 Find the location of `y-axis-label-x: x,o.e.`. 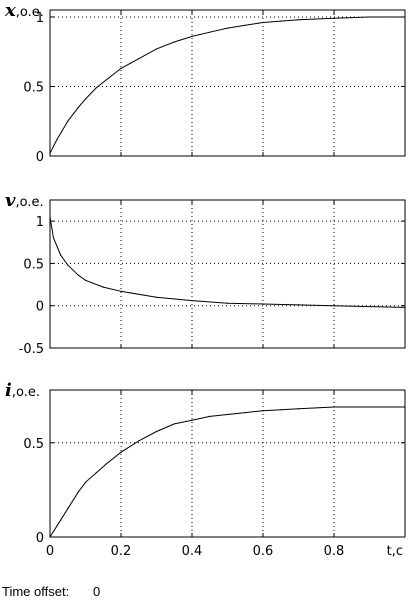

y-axis-label-x: x,o.e. is located at coordinates (24, 10).